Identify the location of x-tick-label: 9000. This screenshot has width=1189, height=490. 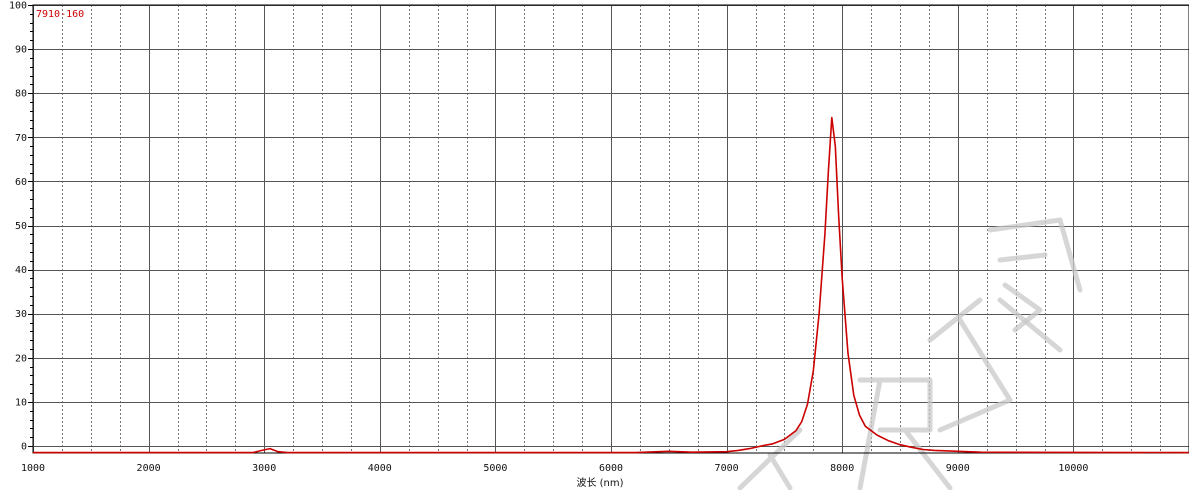
(958, 468).